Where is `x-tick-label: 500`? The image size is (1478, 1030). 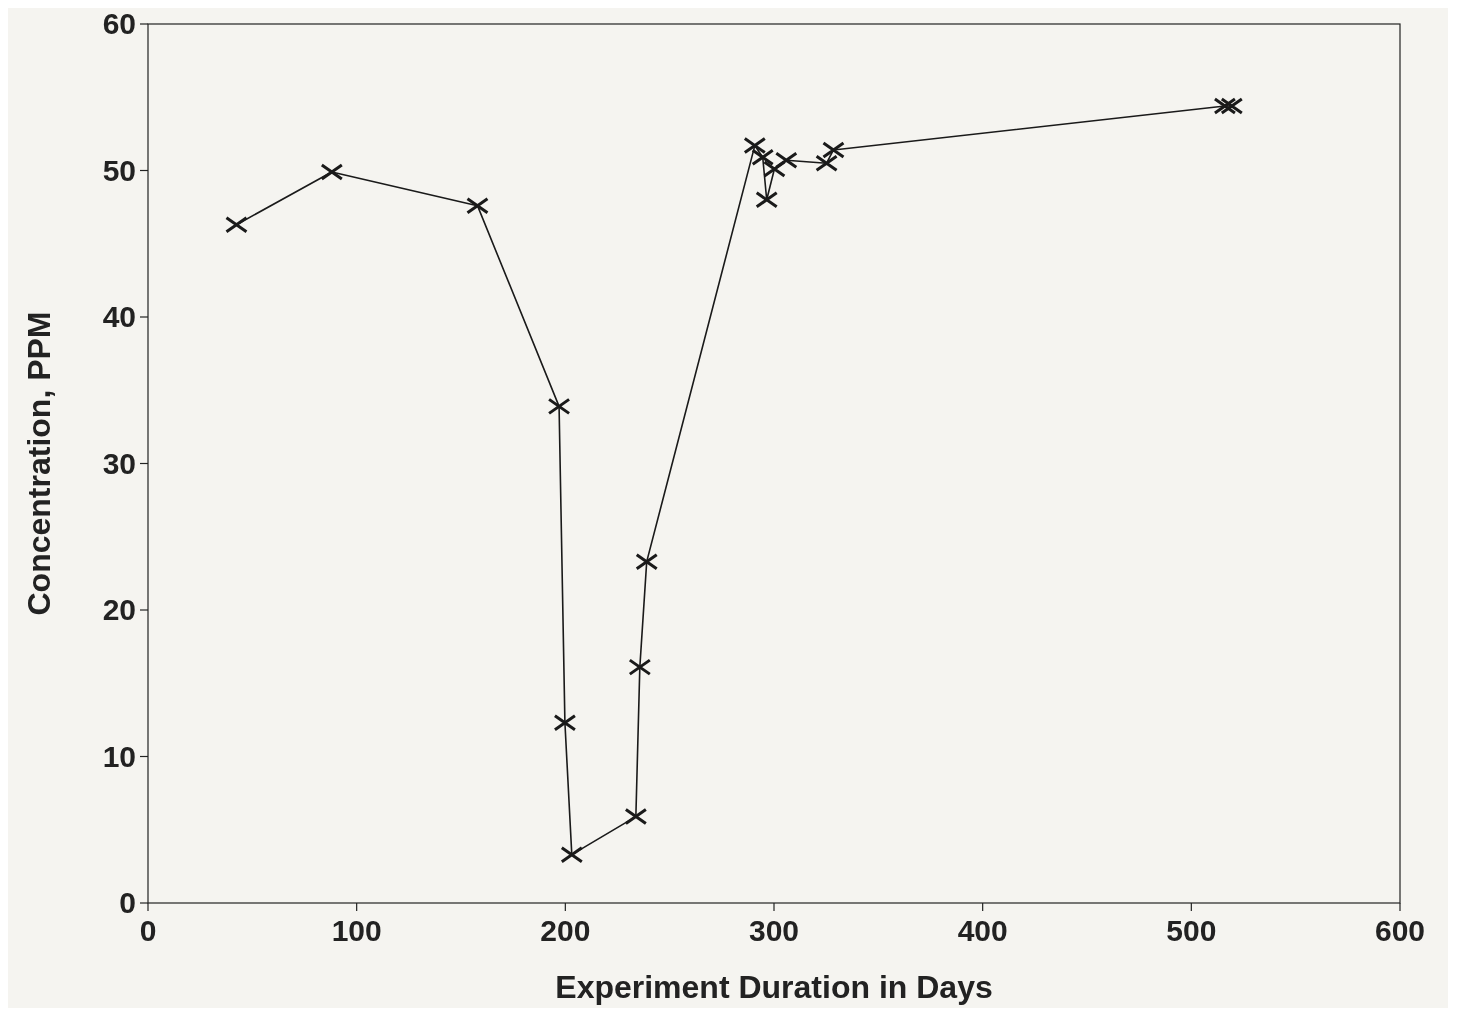 x-tick-label: 500 is located at coordinates (1191, 930).